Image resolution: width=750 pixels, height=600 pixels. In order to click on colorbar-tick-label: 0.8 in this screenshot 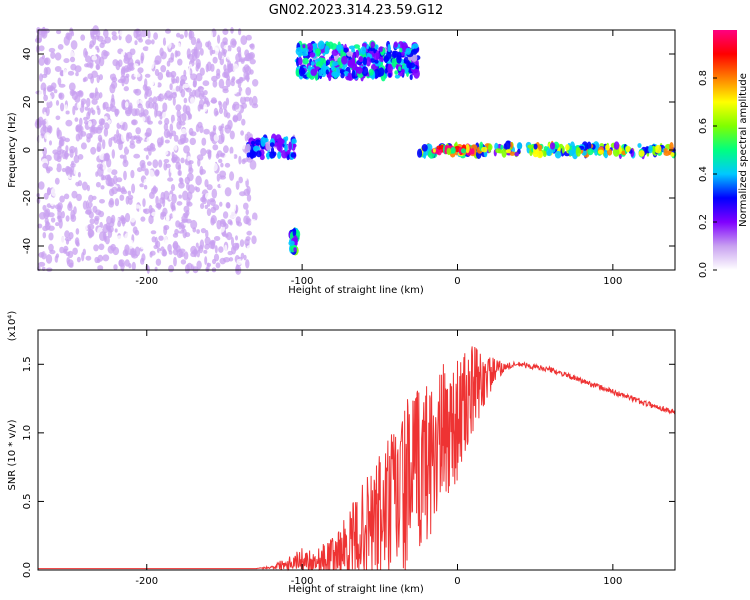, I will do `click(703, 78)`.